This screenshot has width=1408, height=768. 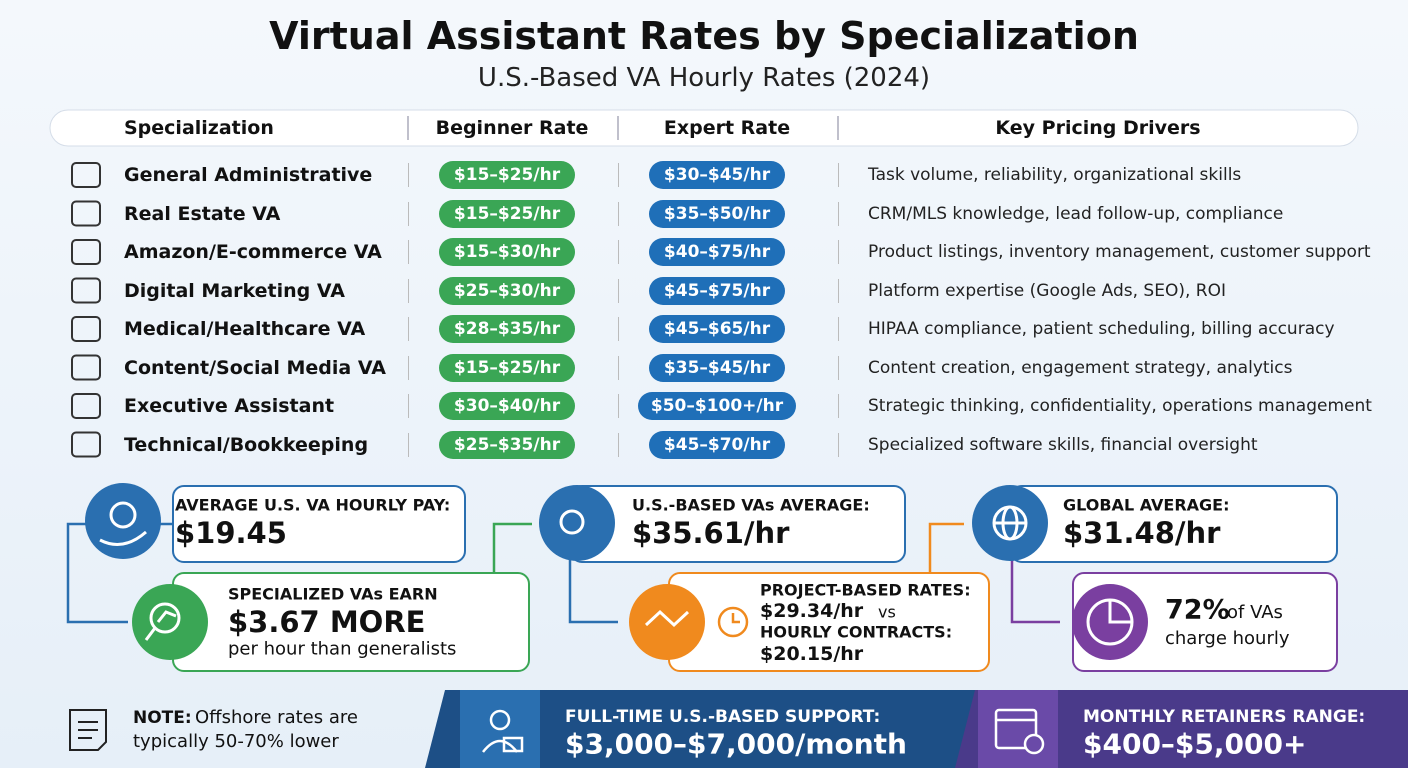 I want to click on specialization: Real Estate VA, so click(x=202, y=213).